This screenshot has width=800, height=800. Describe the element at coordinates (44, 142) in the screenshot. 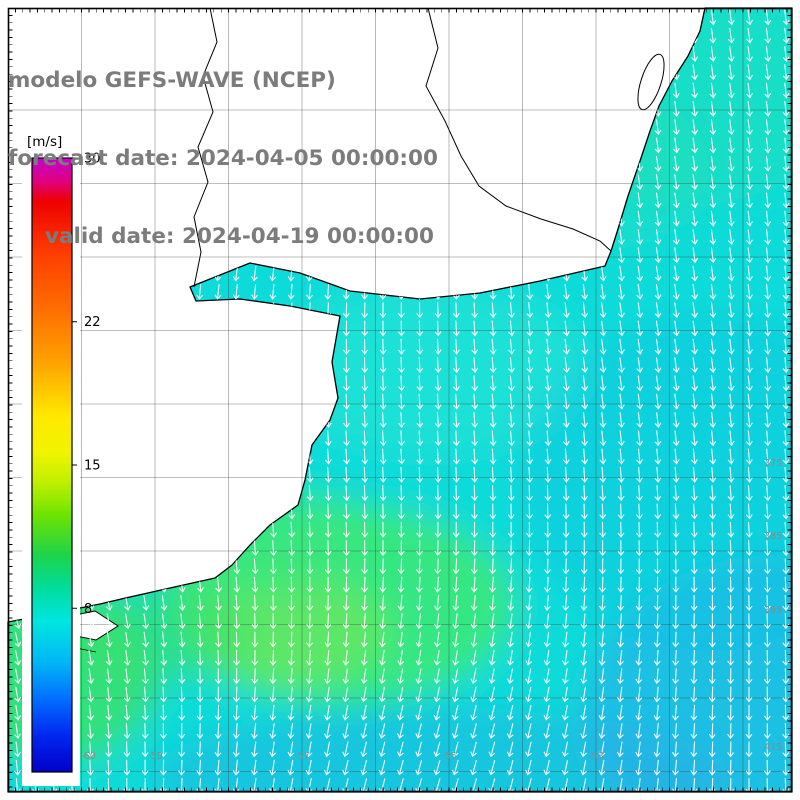

I see `colorbar-unit-label: [m/s]` at that location.